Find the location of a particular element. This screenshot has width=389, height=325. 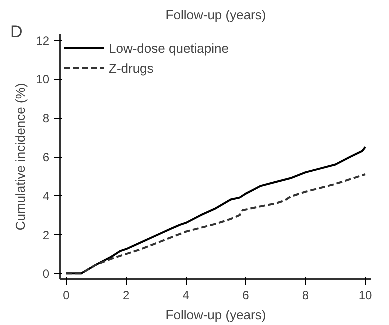

y-tick-label: 12 is located at coordinates (43, 41).